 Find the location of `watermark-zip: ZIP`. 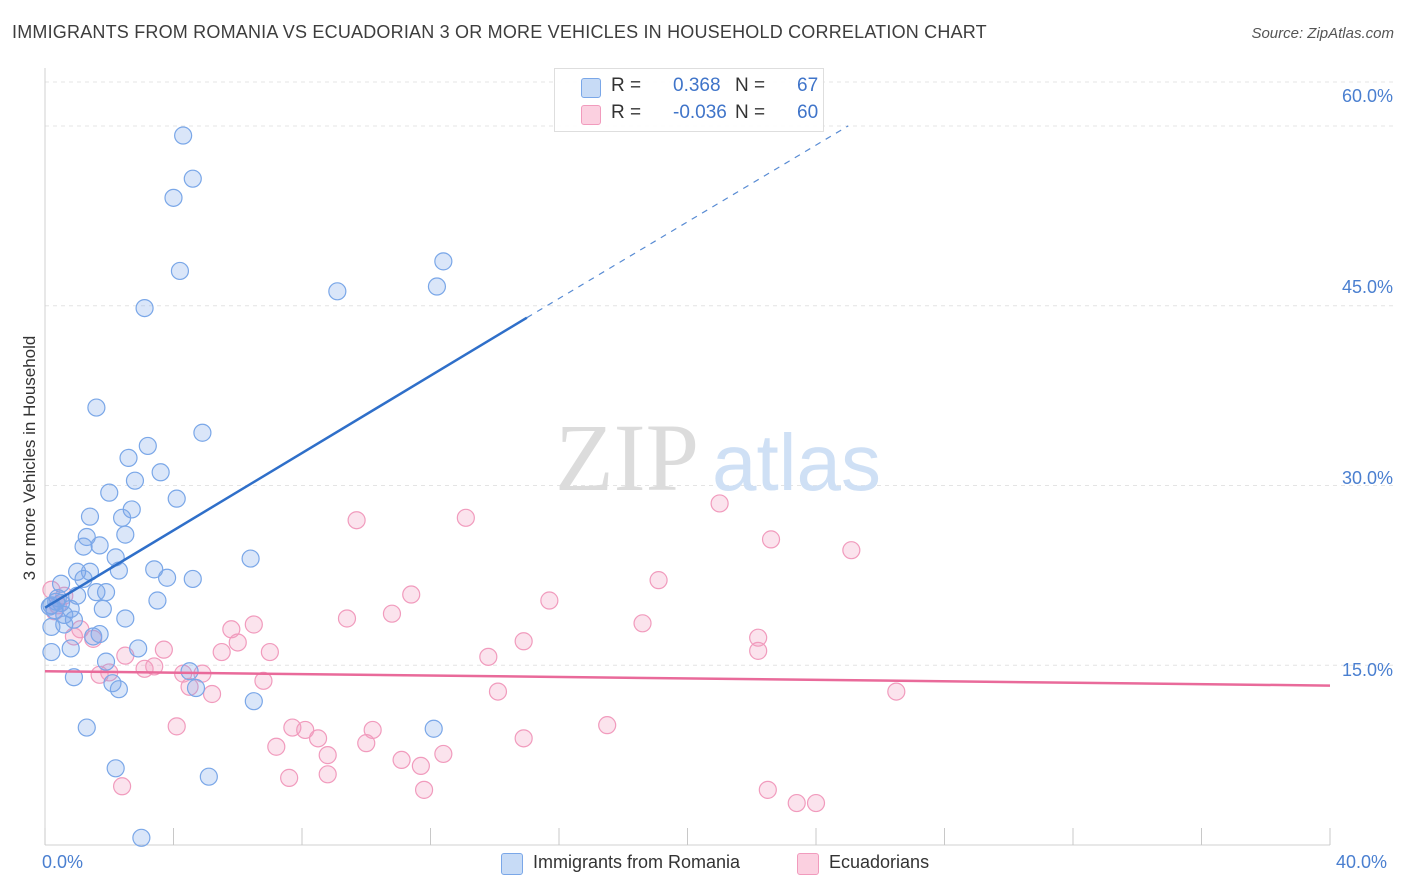

watermark-zip: ZIP is located at coordinates (627, 457).